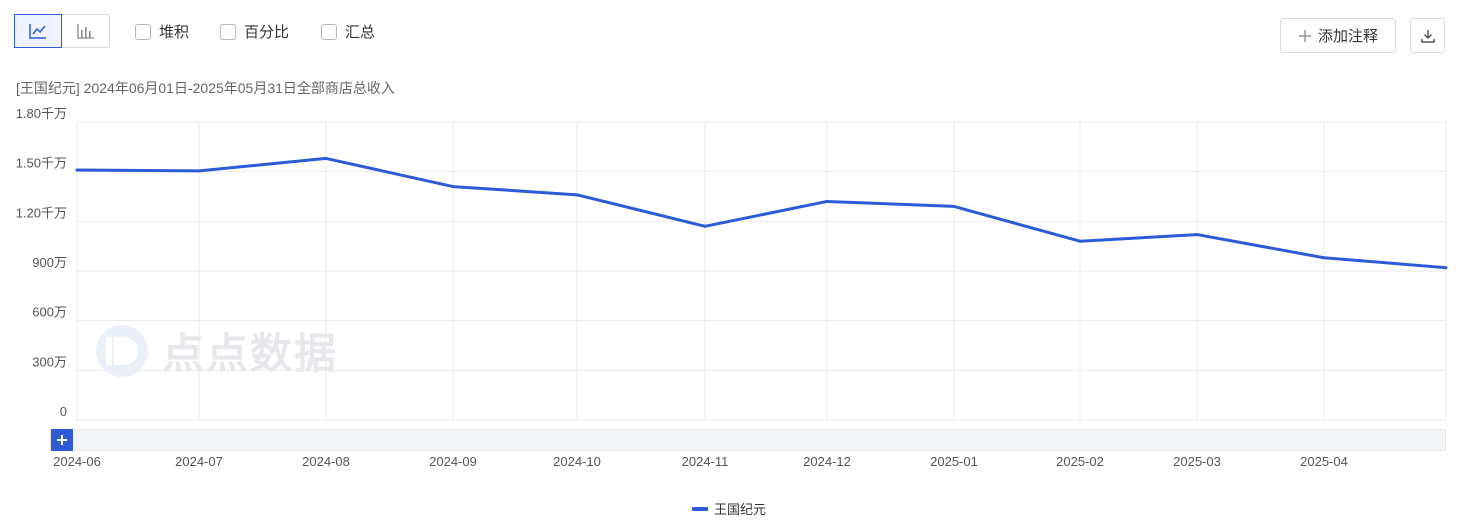  I want to click on bar-chart-button, so click(85, 31).